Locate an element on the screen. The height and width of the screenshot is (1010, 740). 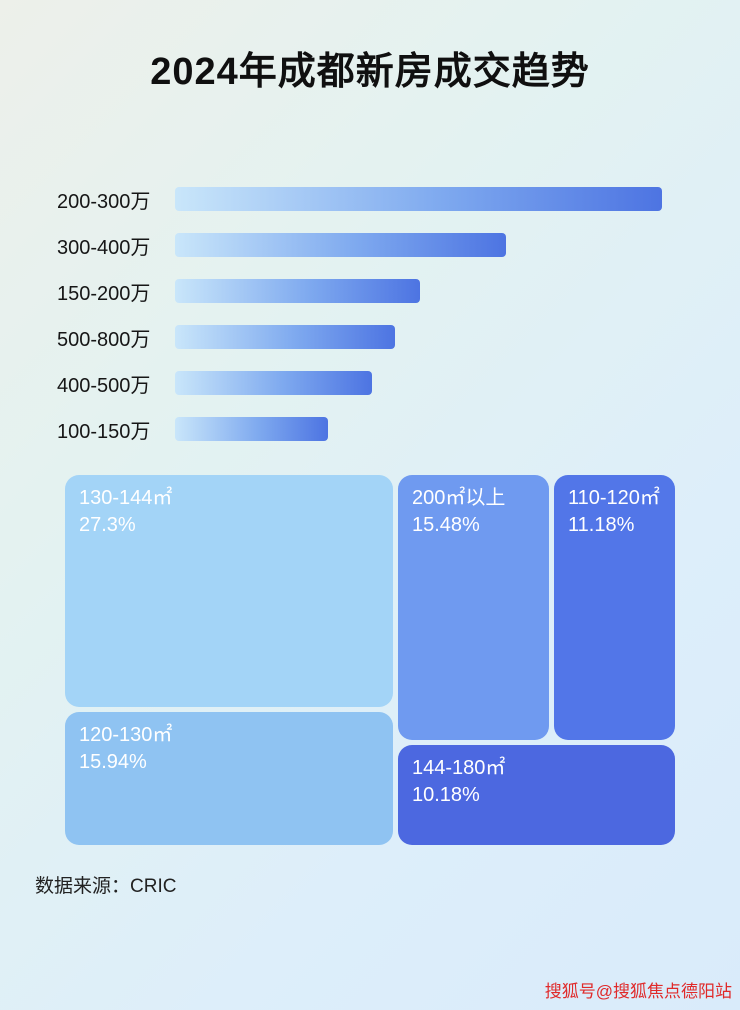
bar-label: 150-200万 is located at coordinates (104, 293).